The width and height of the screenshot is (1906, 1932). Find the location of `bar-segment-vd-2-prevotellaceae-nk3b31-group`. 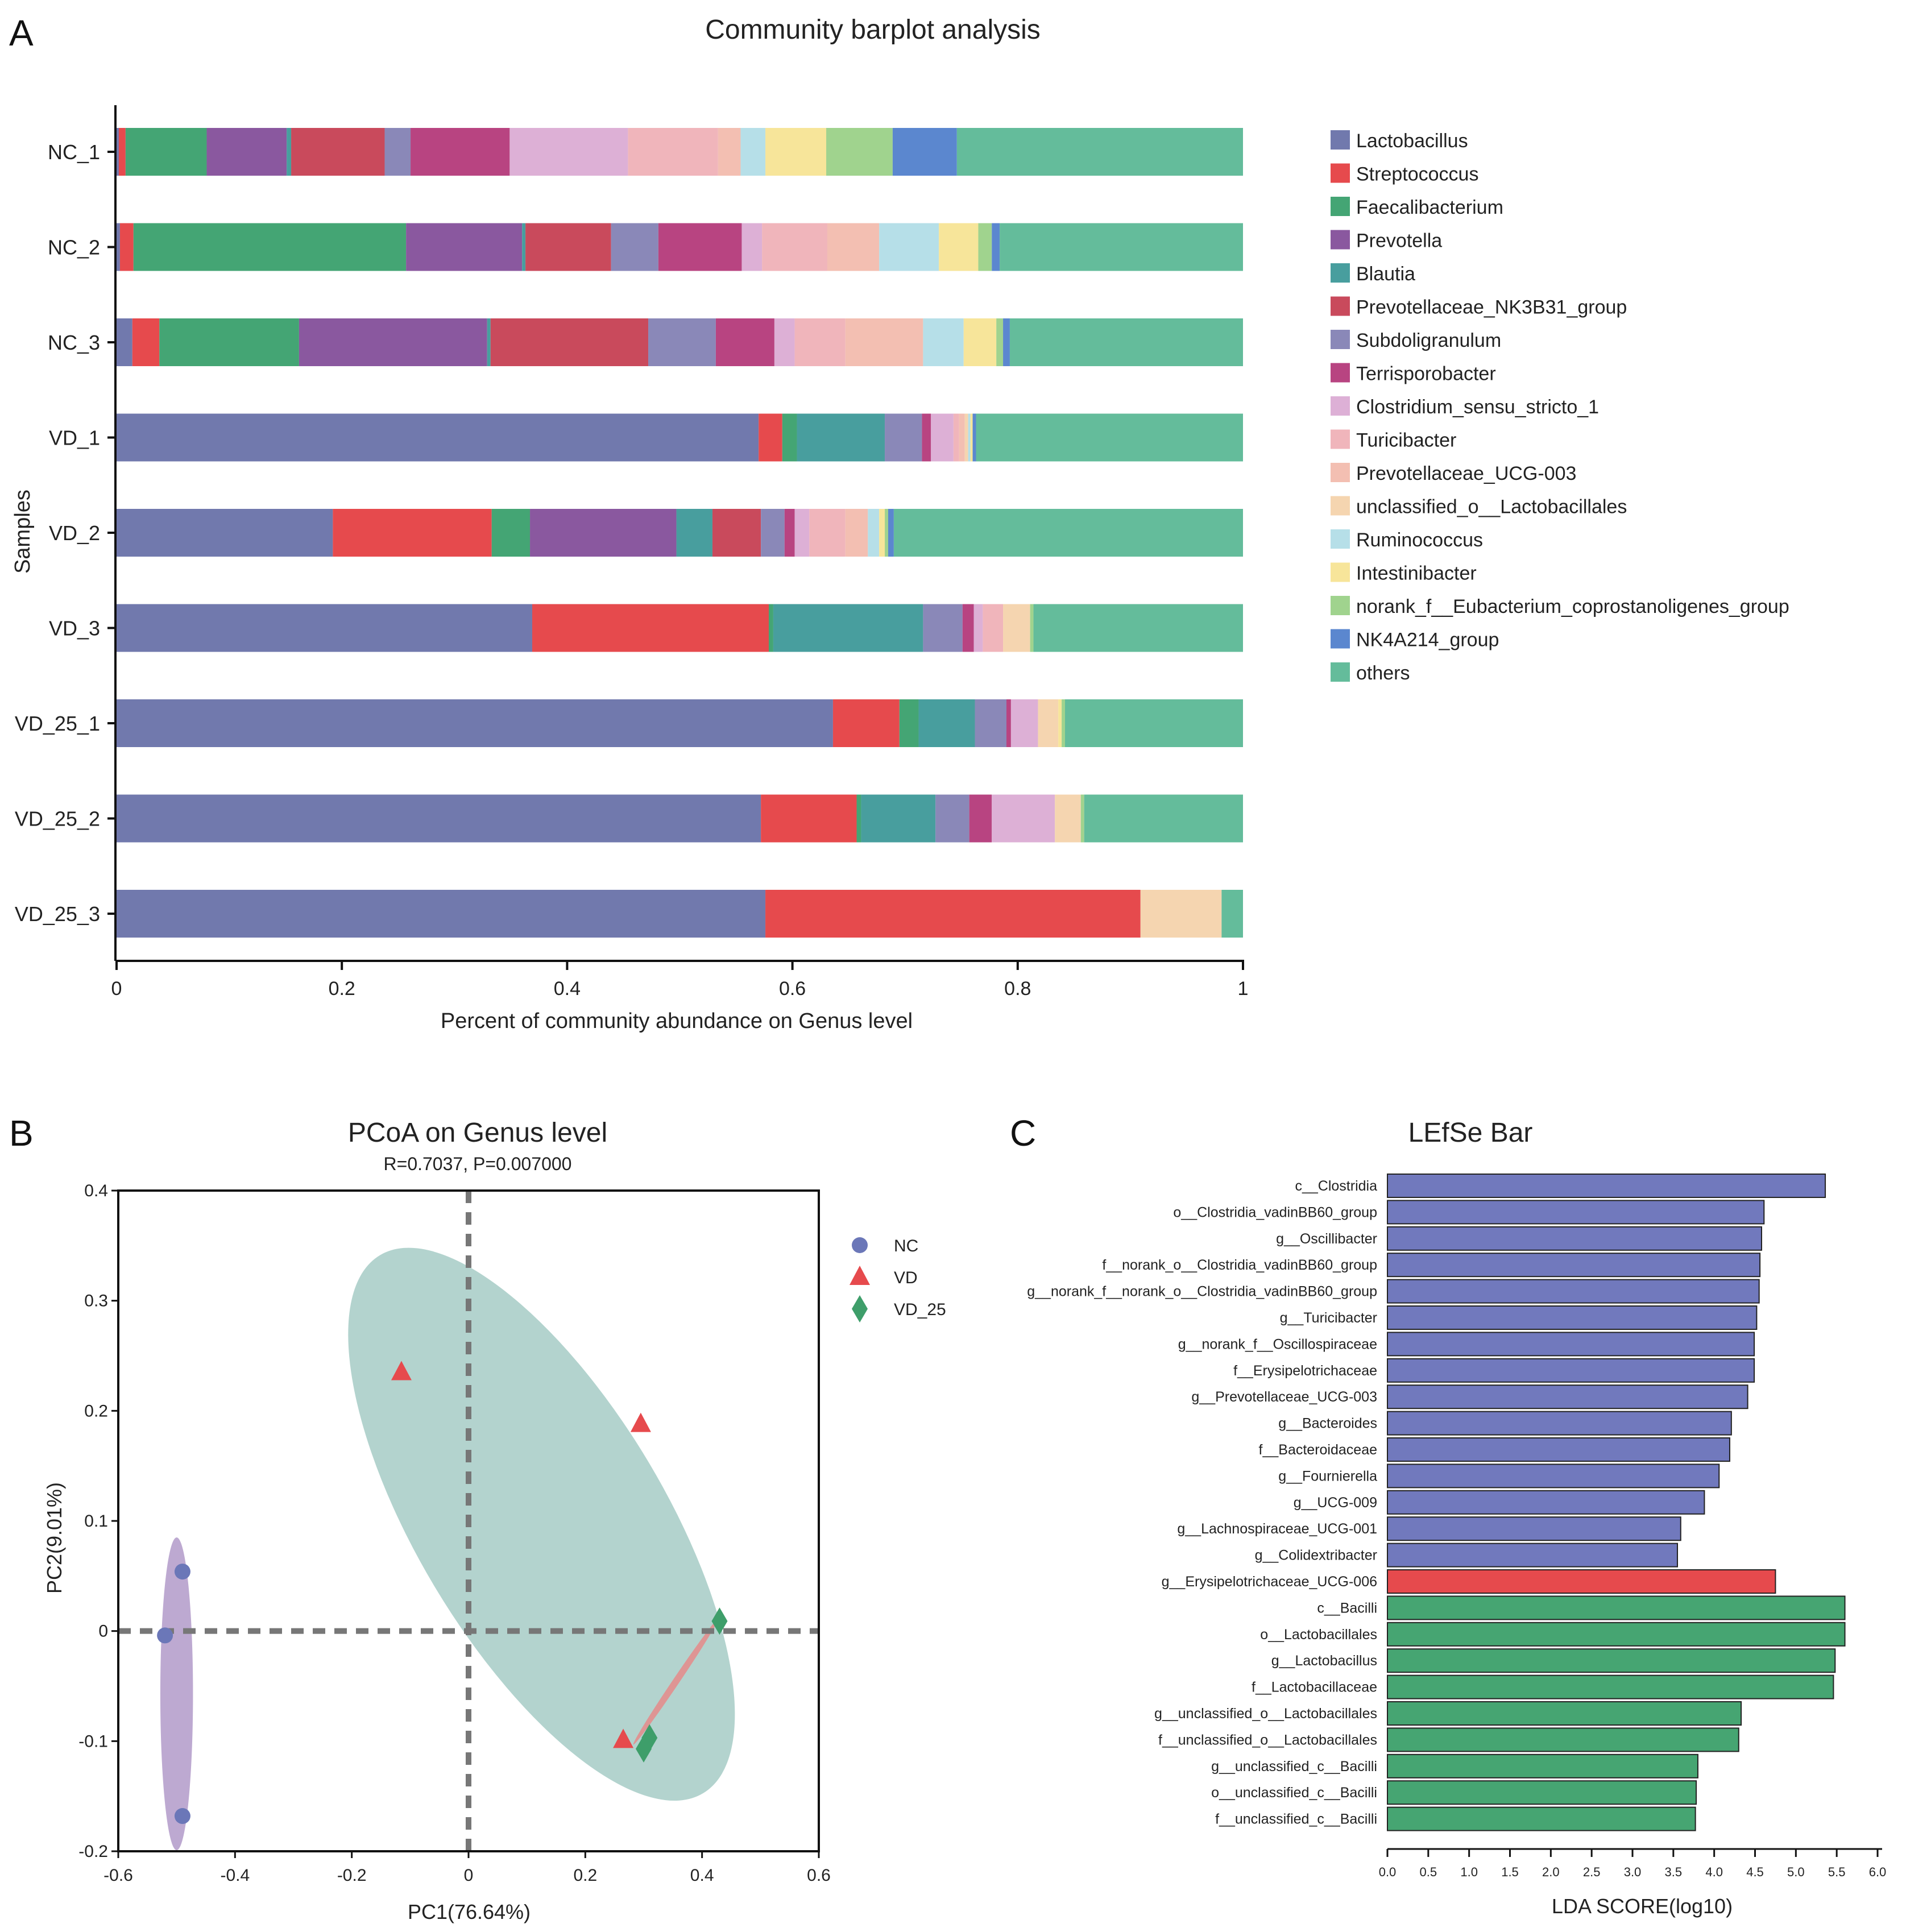

bar-segment-vd-2-prevotellaceae-nk3b31-group is located at coordinates (736, 533).